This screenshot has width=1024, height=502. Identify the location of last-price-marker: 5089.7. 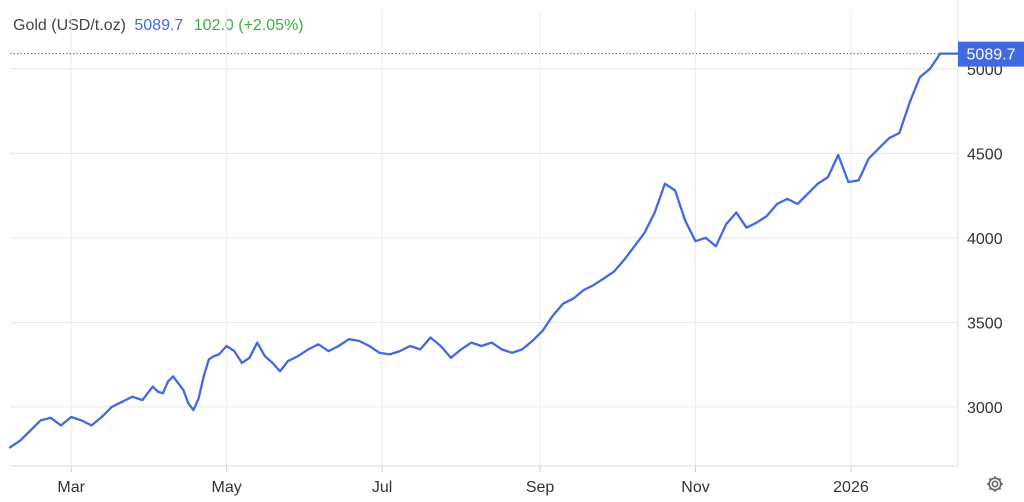
(517, 54).